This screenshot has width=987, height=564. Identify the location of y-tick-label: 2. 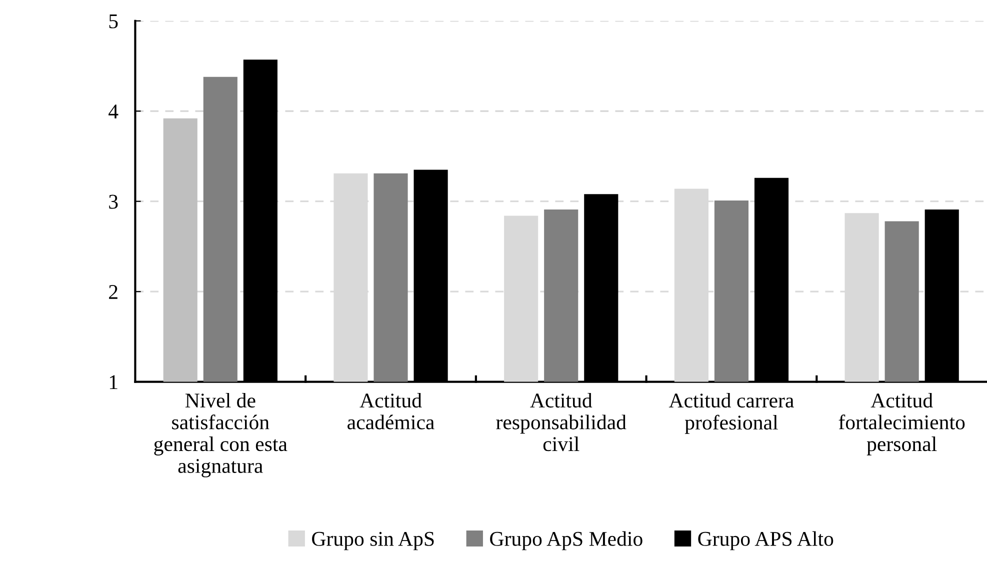
(113, 292).